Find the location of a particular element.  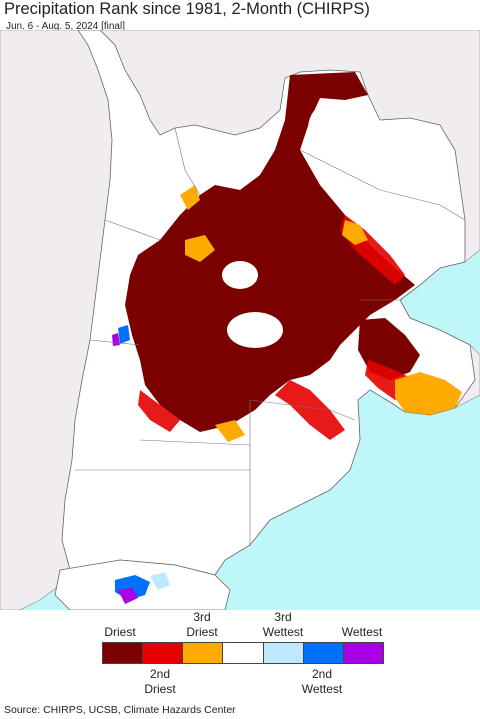

normal-patch-south is located at coordinates (275, 420).